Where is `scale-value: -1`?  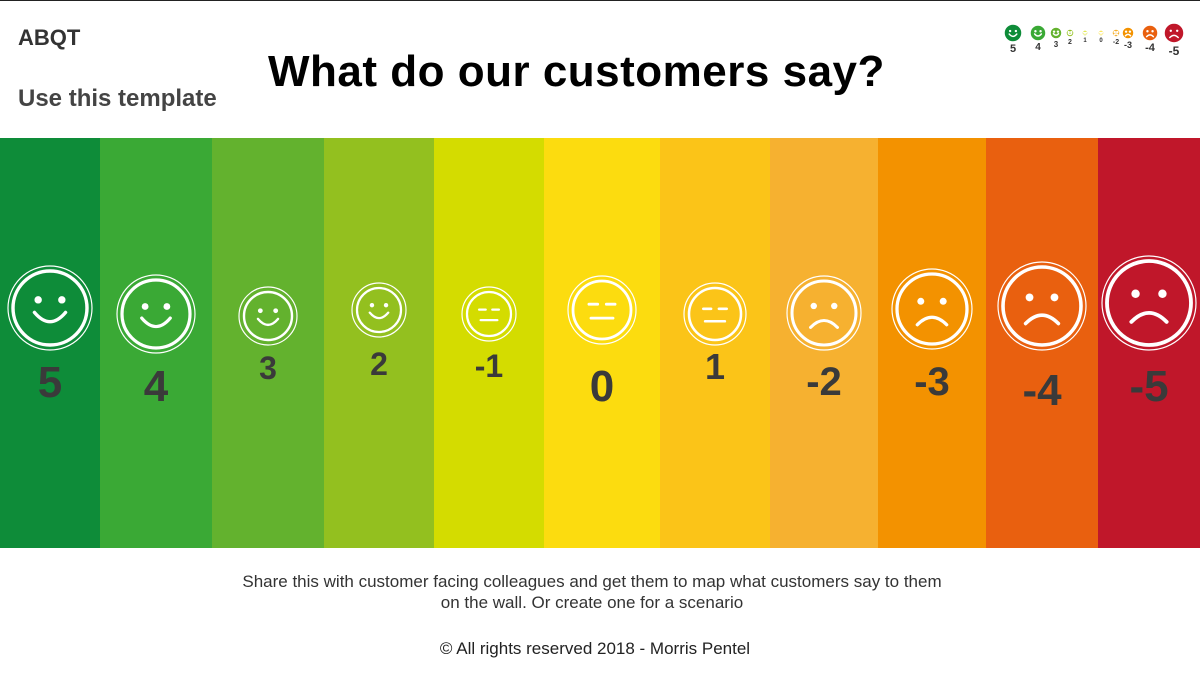
scale-value: -1 is located at coordinates (489, 366).